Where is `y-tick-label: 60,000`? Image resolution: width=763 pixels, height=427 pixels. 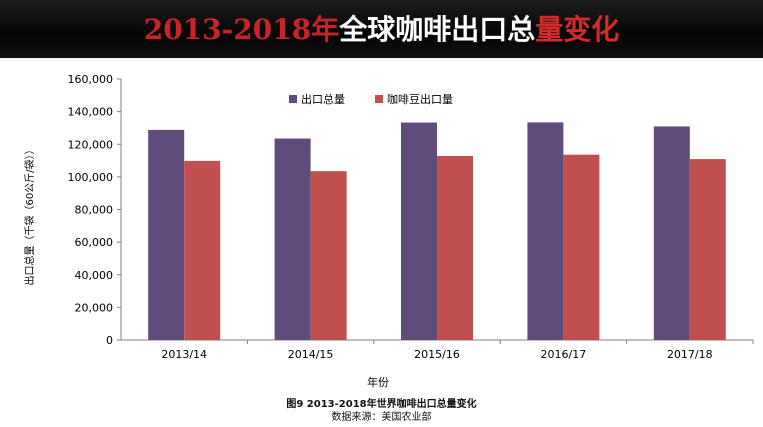
y-tick-label: 60,000 is located at coordinates (94, 242).